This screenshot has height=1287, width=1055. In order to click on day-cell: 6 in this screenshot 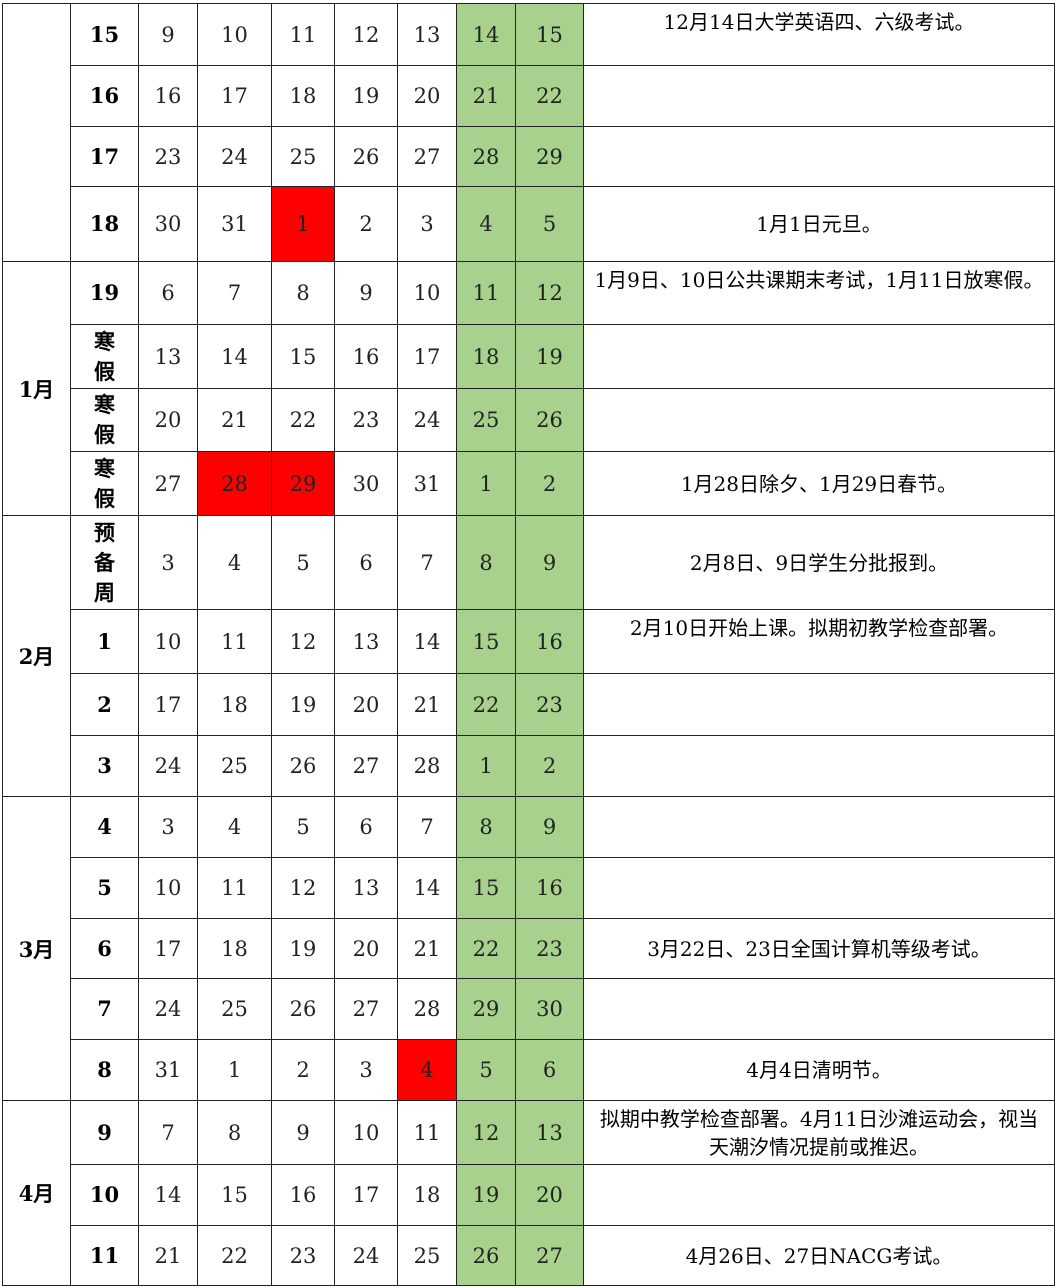, I will do `click(168, 293)`.